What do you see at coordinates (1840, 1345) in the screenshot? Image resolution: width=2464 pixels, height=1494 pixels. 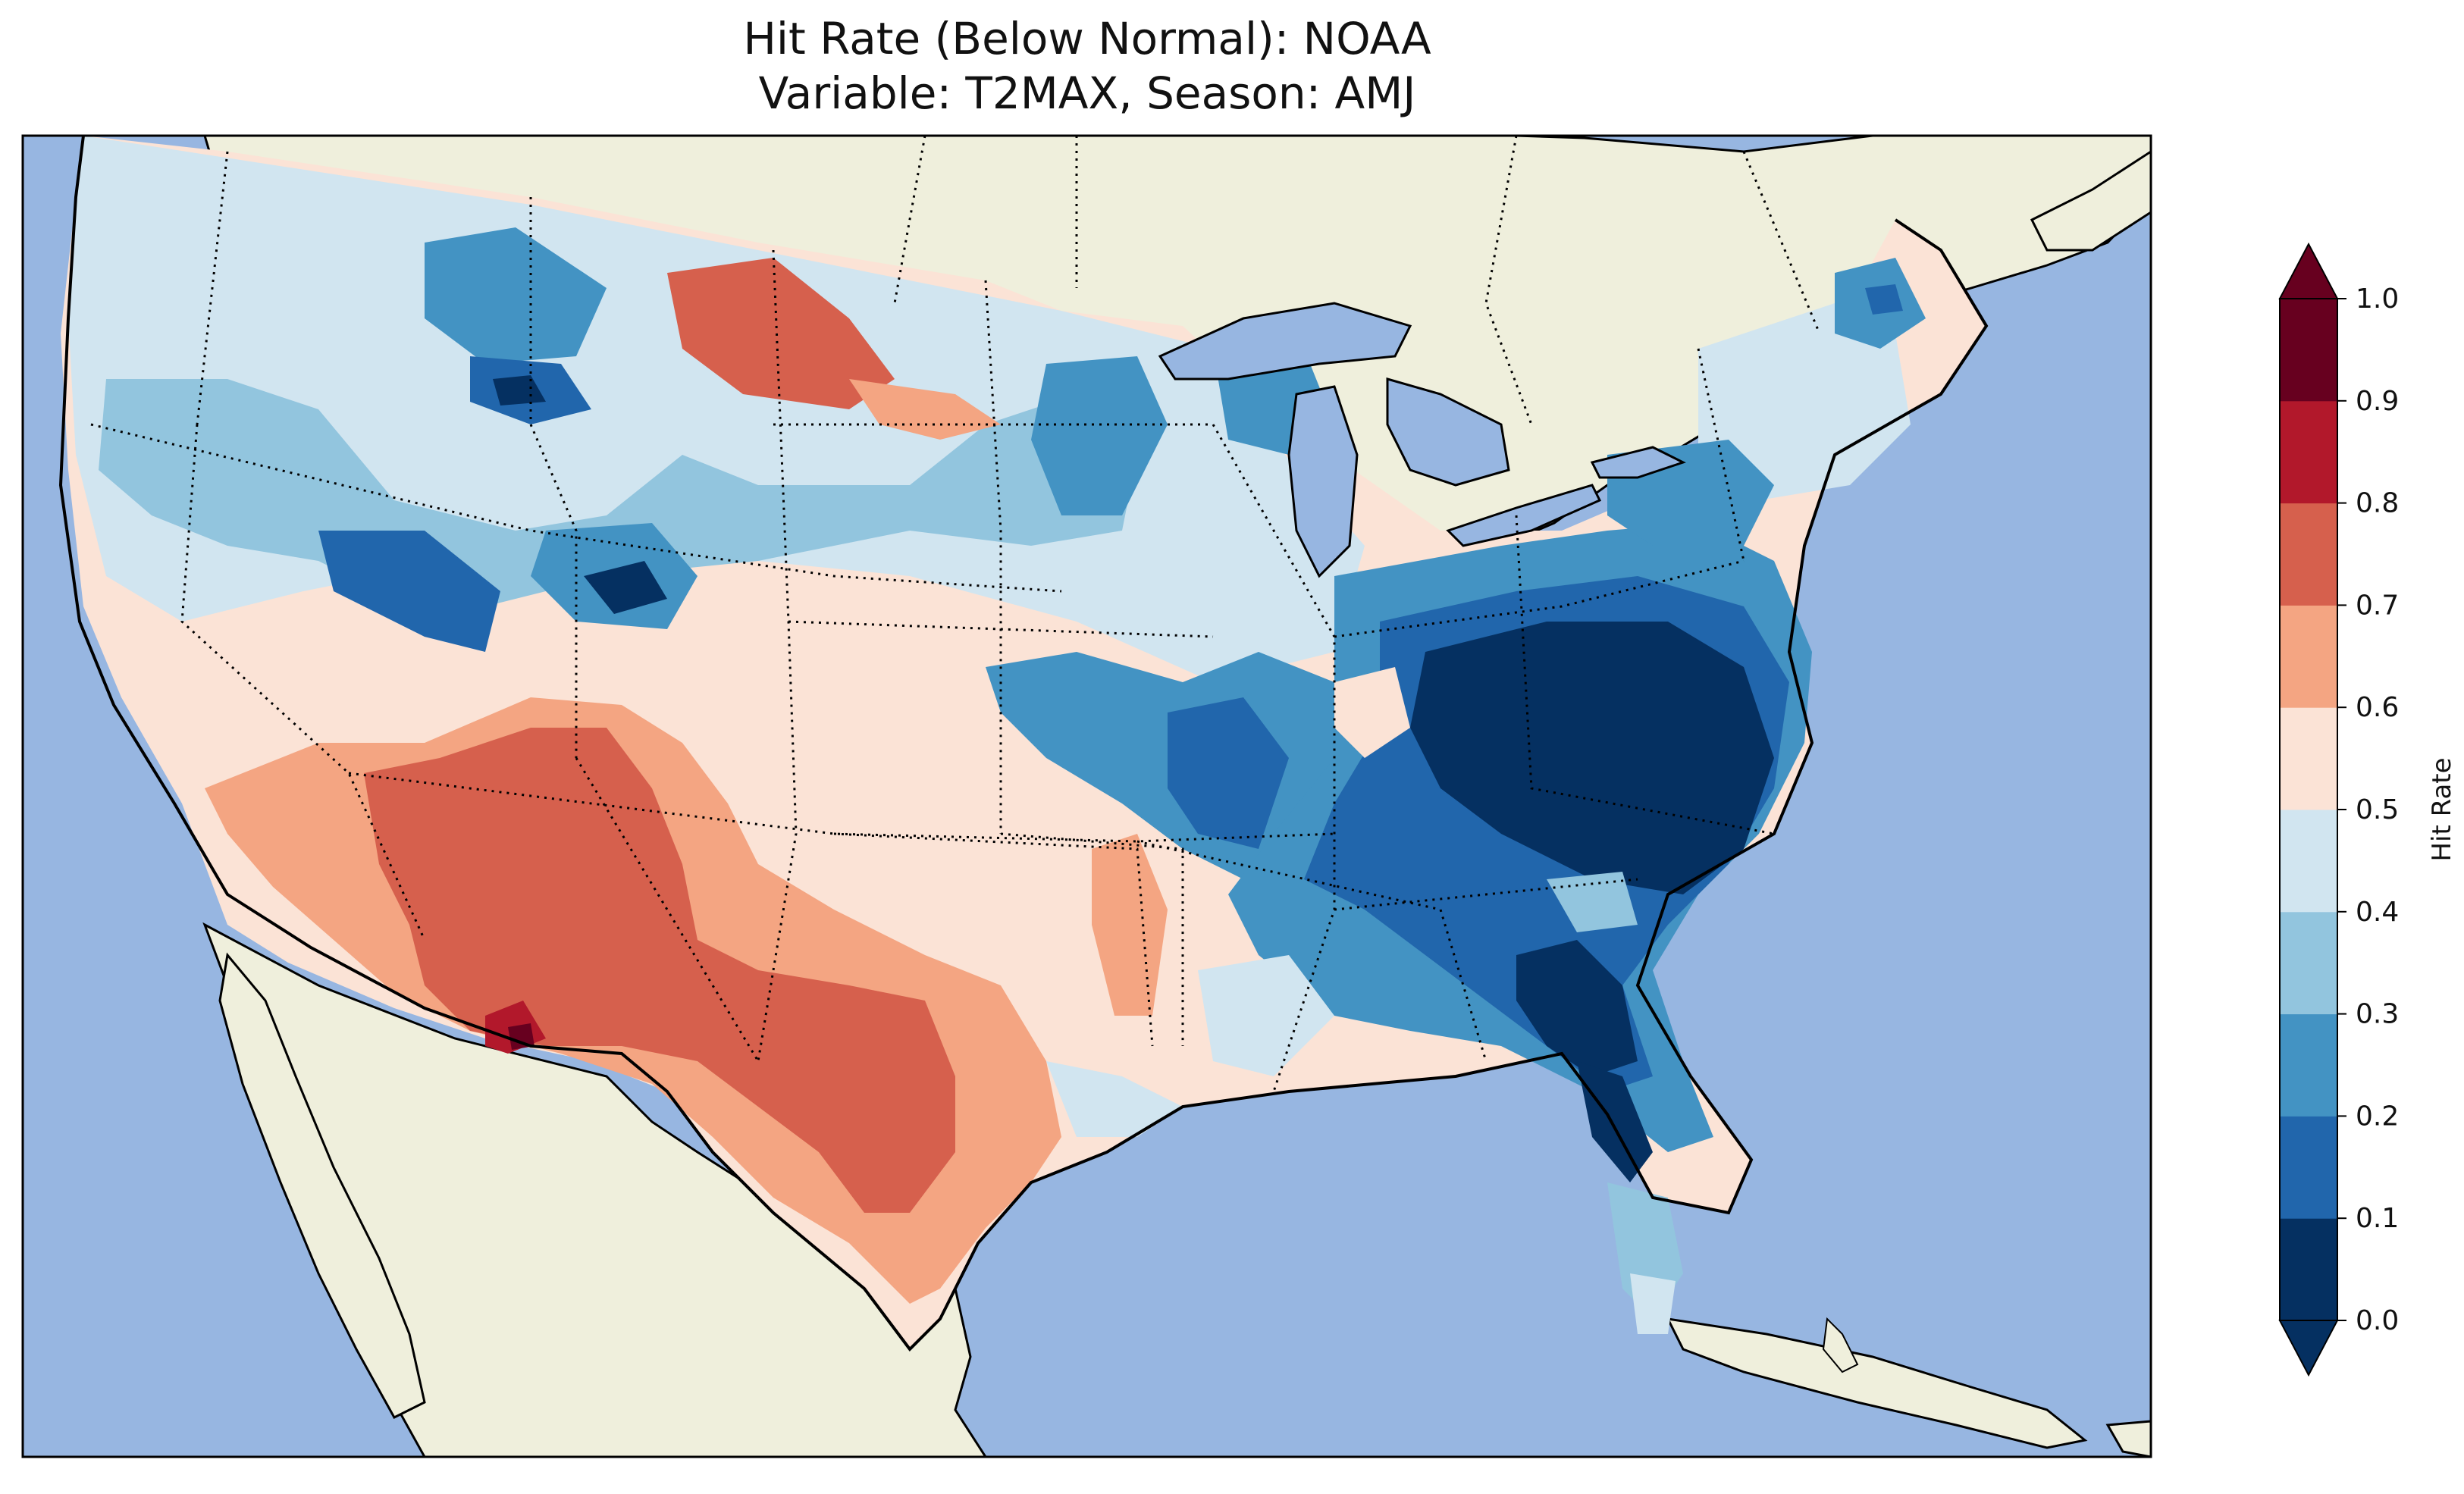 I see `bahamas-island` at bounding box center [1840, 1345].